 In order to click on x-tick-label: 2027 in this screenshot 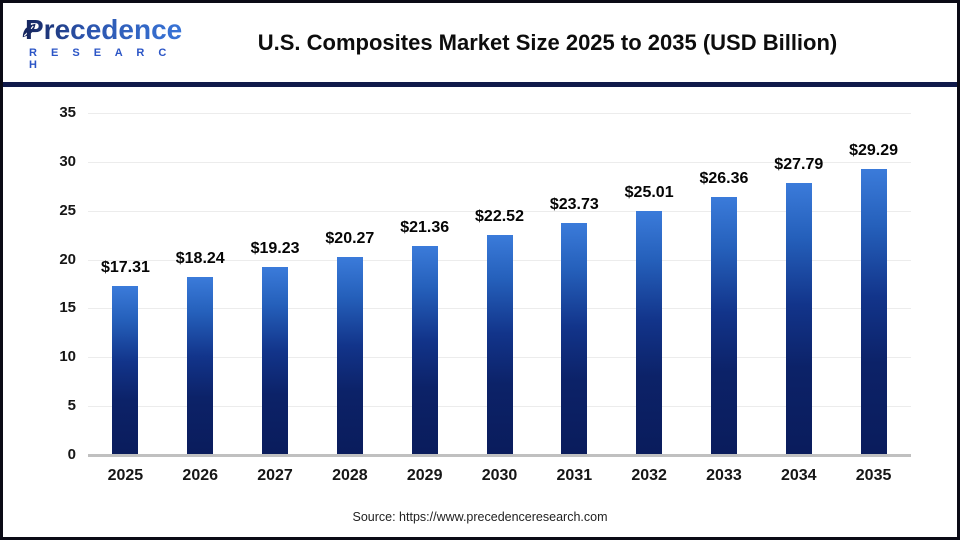, I will do `click(275, 475)`.